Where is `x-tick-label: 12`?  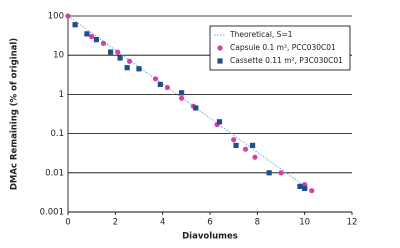
x-tick-label: 12 is located at coordinates (352, 223).